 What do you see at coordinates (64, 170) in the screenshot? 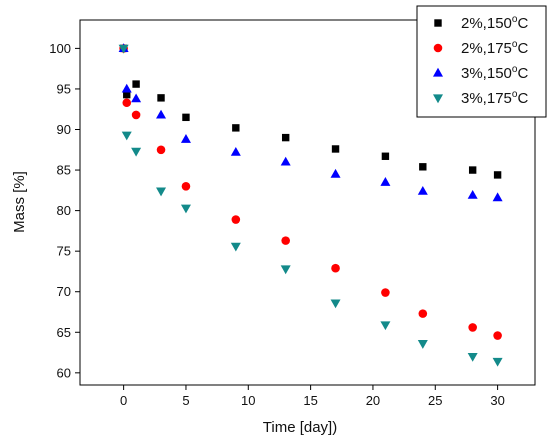
I see `y-tick-label: 85` at bounding box center [64, 170].